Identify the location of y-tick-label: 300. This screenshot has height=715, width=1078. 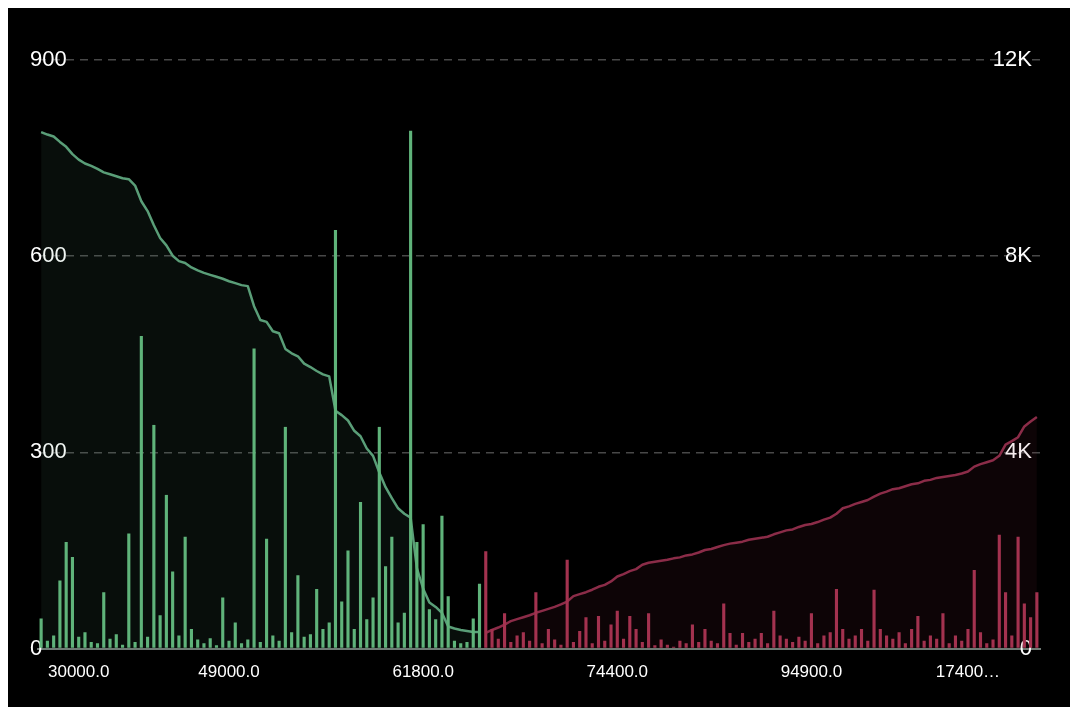
(48, 451).